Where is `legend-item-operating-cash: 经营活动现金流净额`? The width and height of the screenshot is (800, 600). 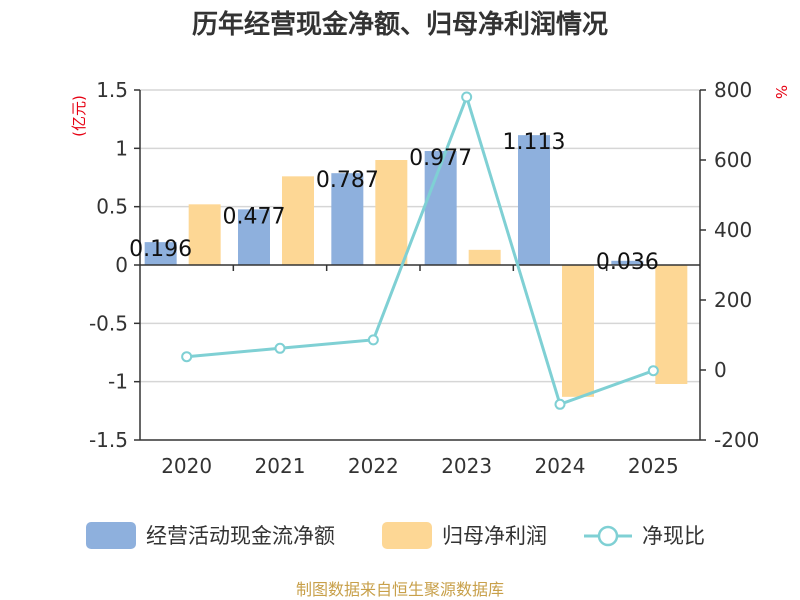 legend-item-operating-cash: 经营活动现金流净额 is located at coordinates (210, 535).